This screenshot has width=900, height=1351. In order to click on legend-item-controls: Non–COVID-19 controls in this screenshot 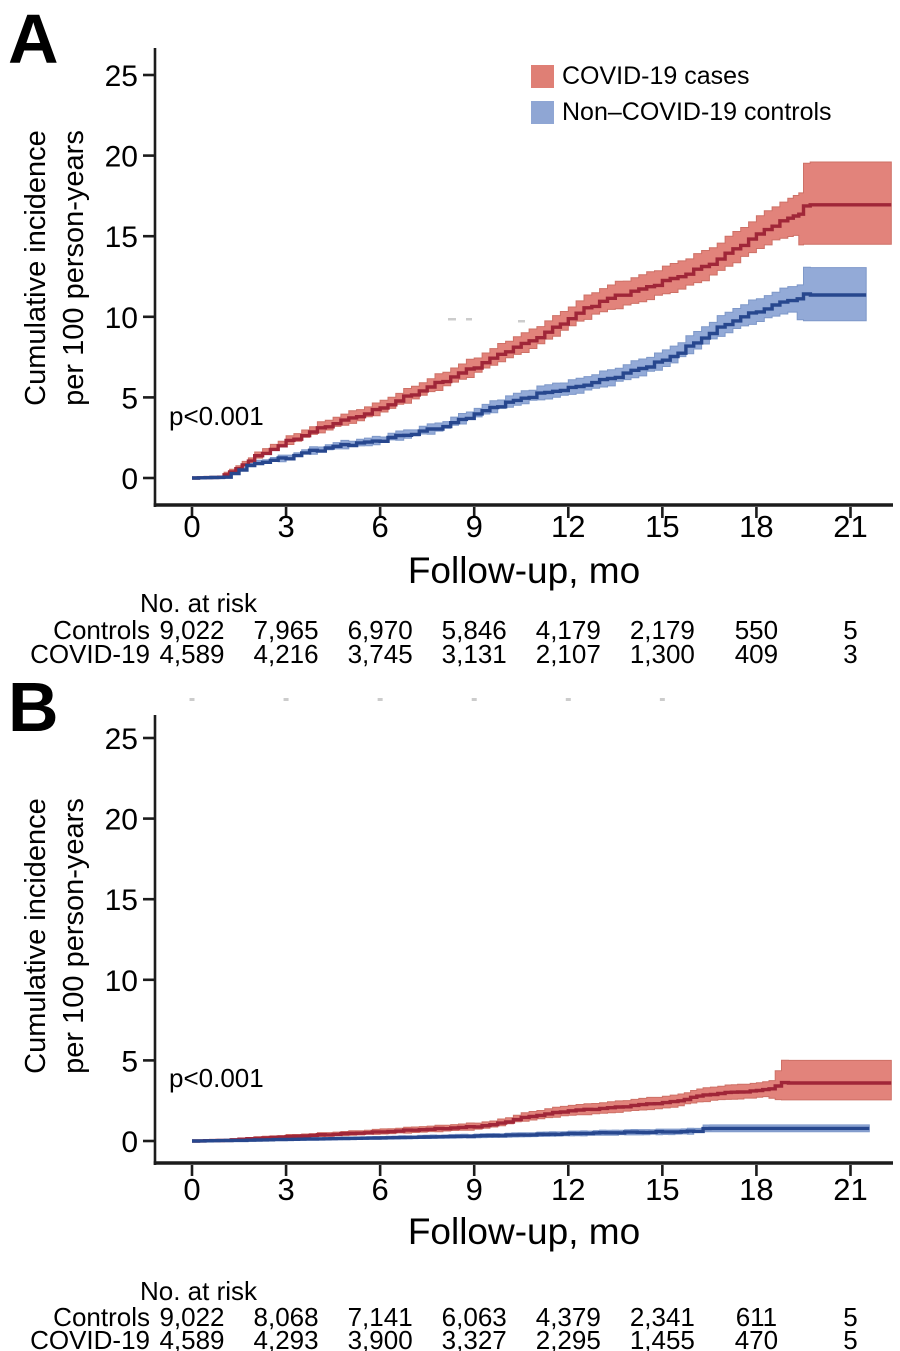, I will do `click(681, 111)`.